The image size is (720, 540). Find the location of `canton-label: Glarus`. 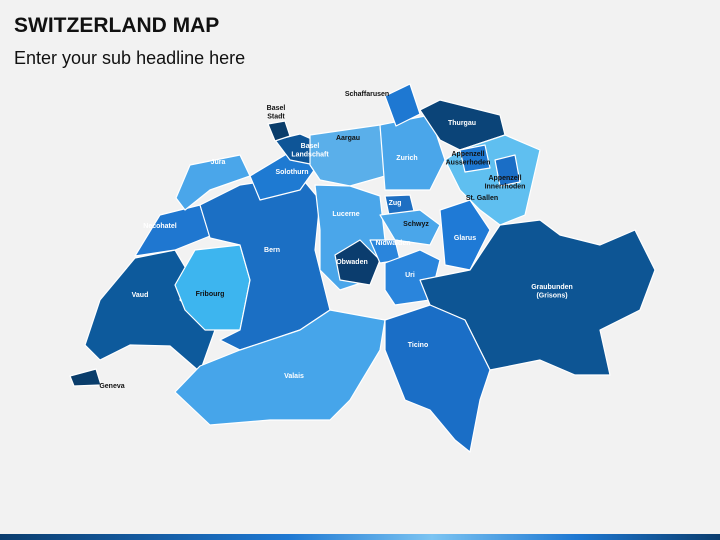

canton-label: Glarus is located at coordinates (465, 238).